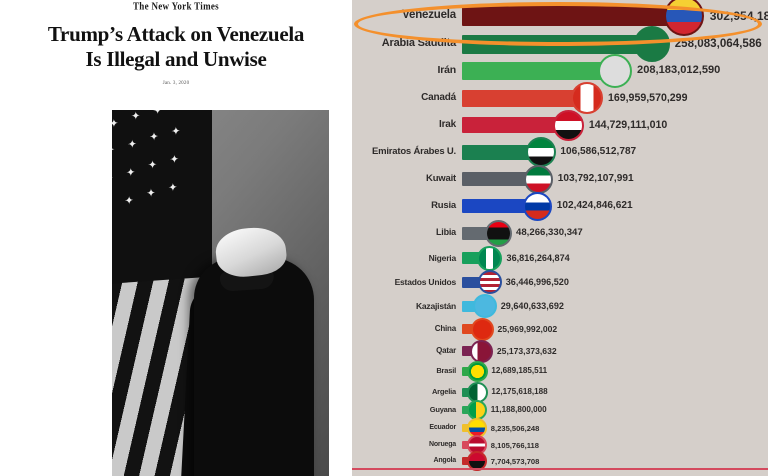  What do you see at coordinates (425, 281) in the screenshot?
I see `row-country-label: Estados Unidos` at bounding box center [425, 281].